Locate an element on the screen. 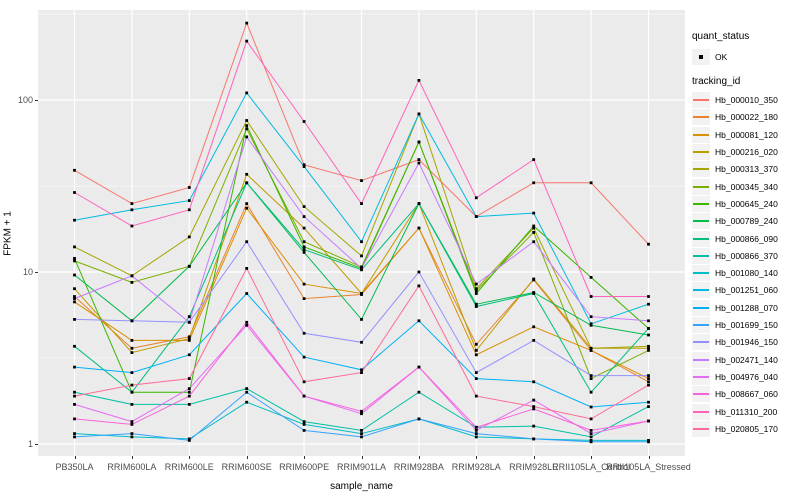  x-tick-label: RRIM928LA is located at coordinates (476, 467).